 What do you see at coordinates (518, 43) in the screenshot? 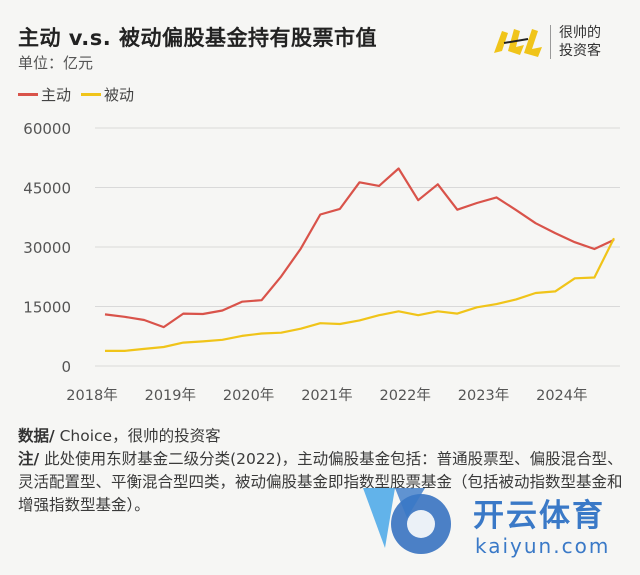
I see `brand-mark-icon` at bounding box center [518, 43].